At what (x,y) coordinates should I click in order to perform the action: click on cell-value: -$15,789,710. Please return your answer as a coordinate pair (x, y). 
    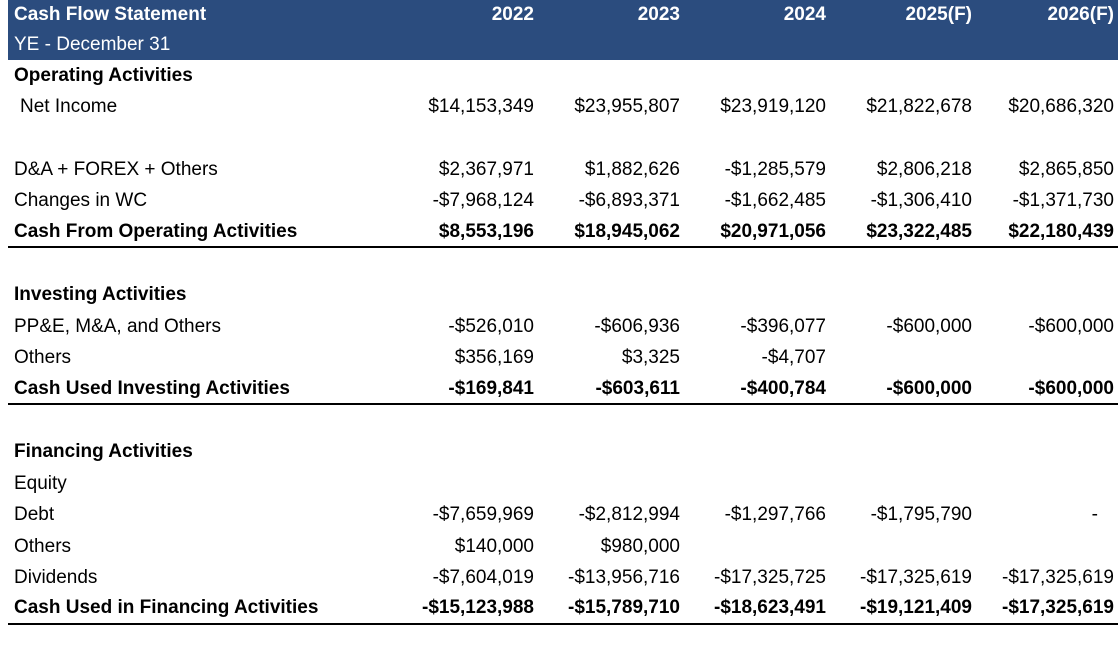
    Looking at the image, I should click on (624, 608).